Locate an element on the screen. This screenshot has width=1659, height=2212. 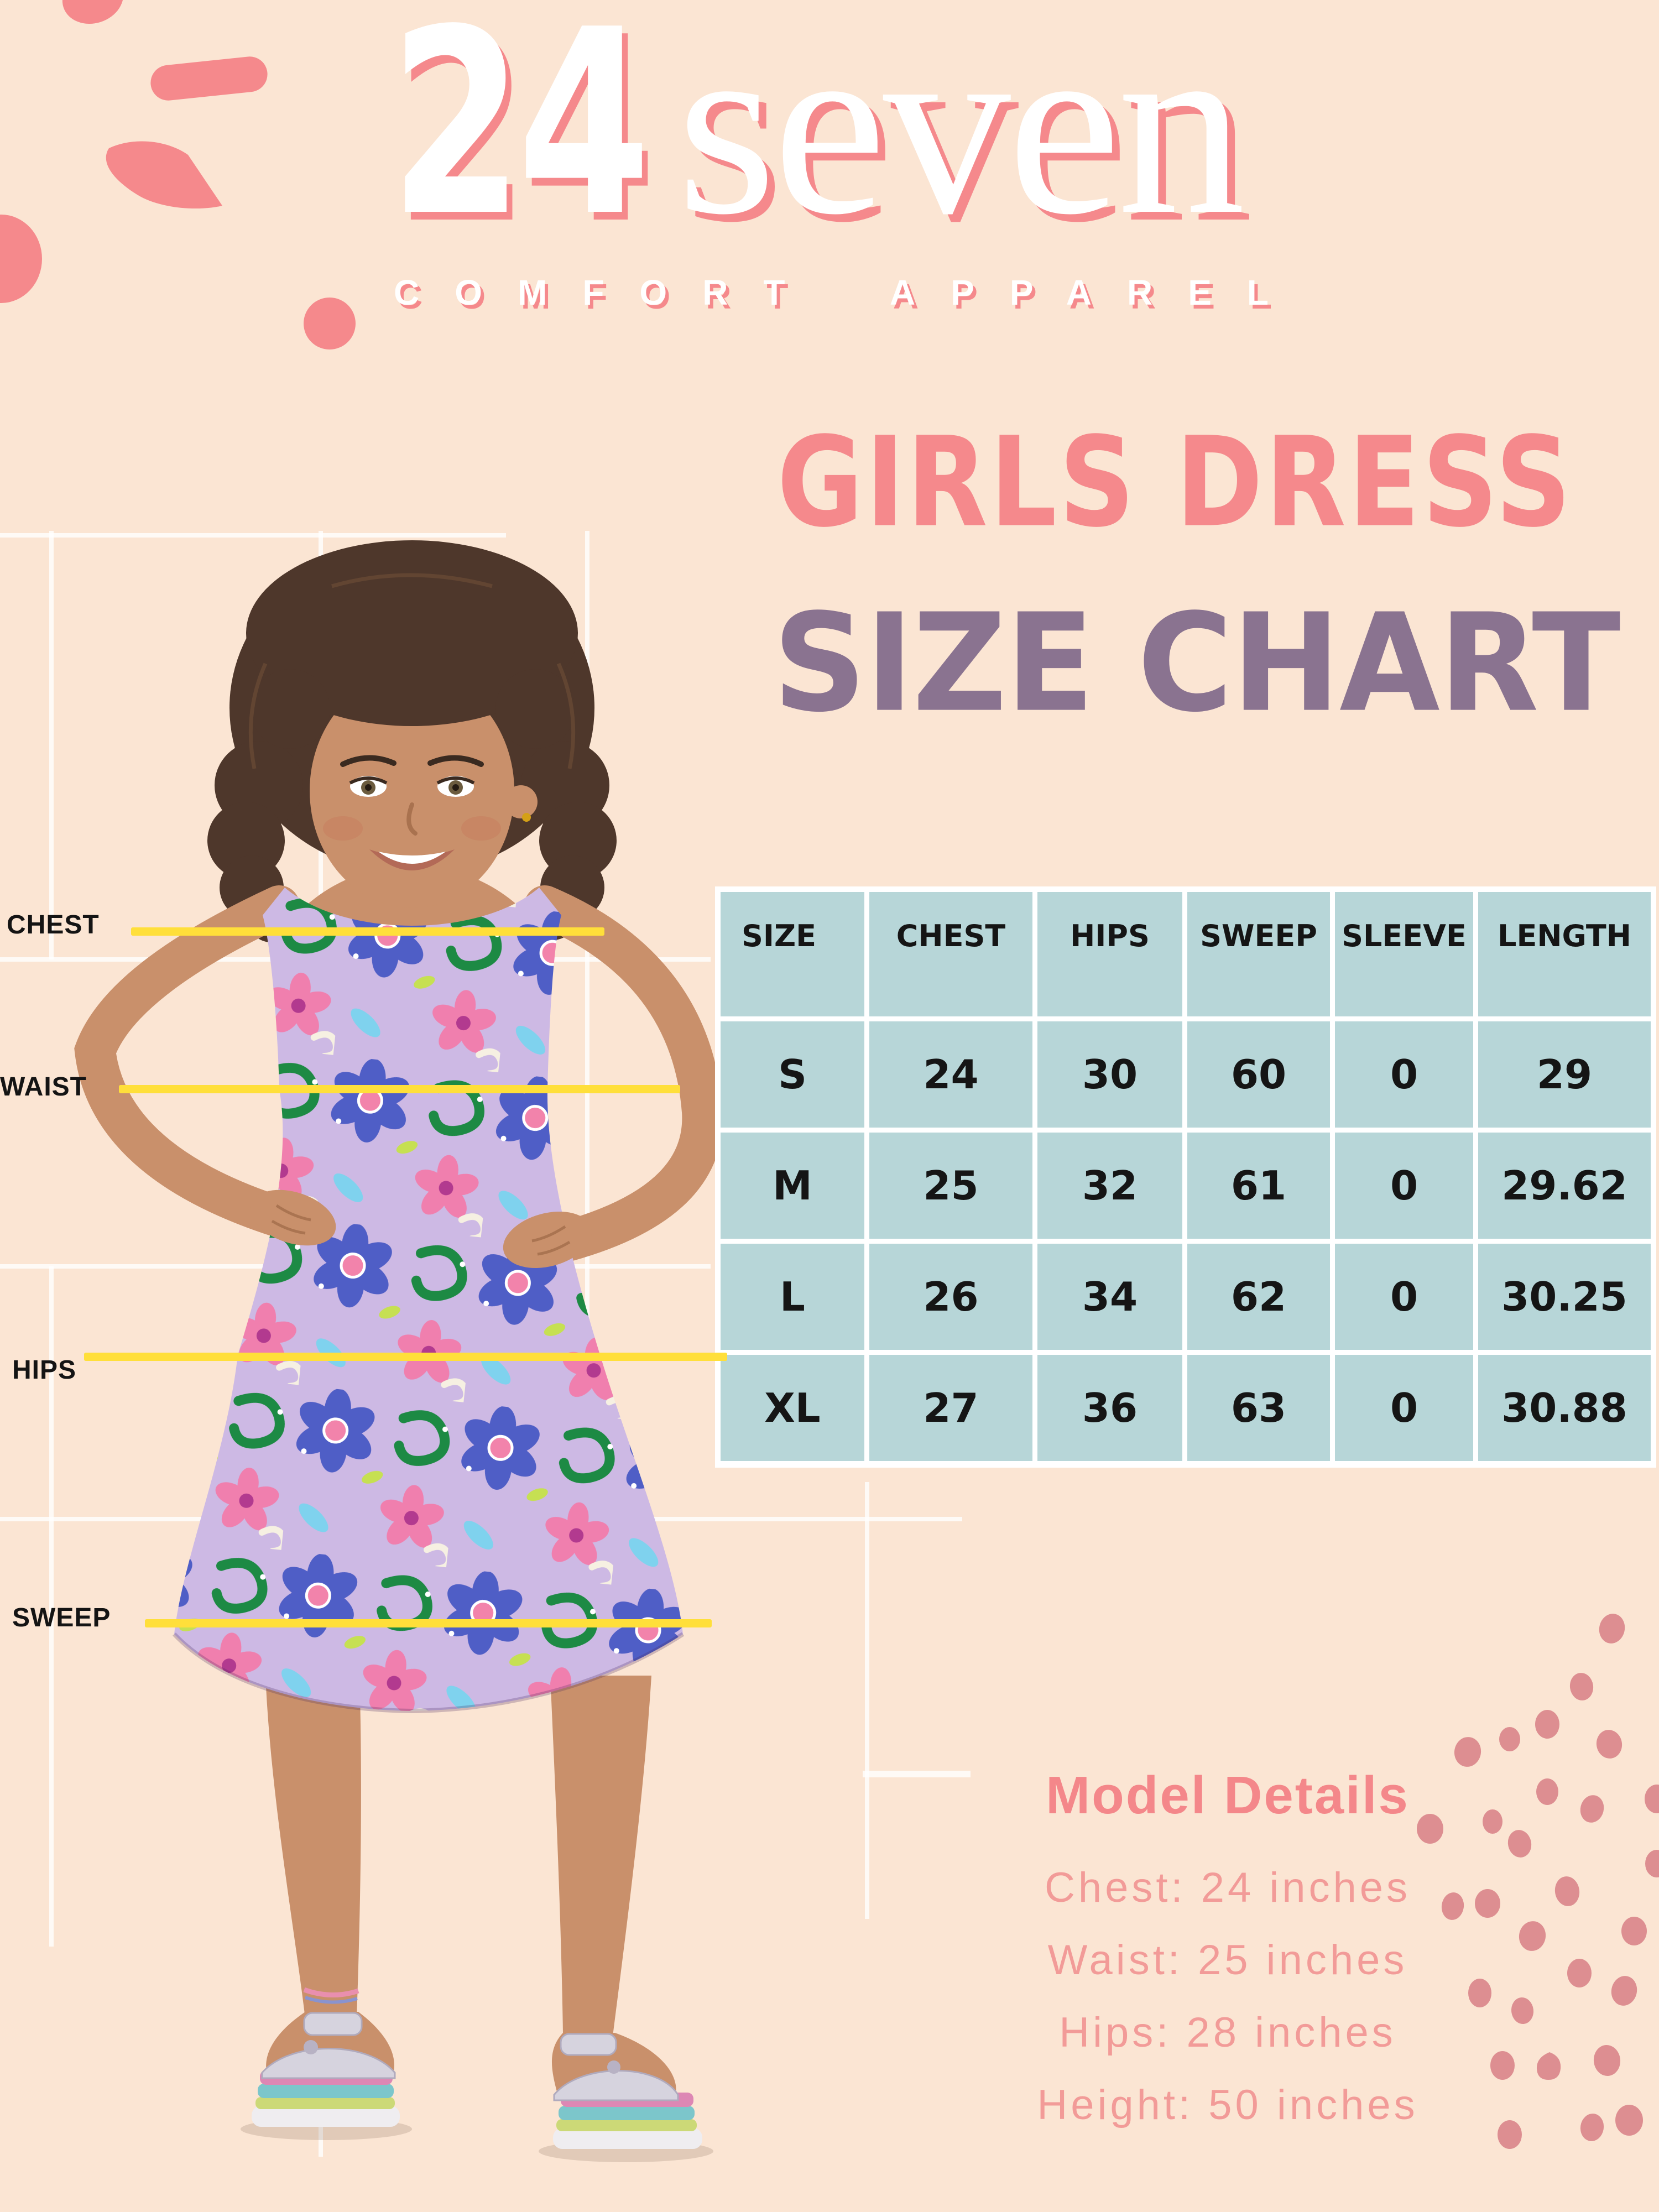
table-header-length: LENGTH is located at coordinates (1565, 954).